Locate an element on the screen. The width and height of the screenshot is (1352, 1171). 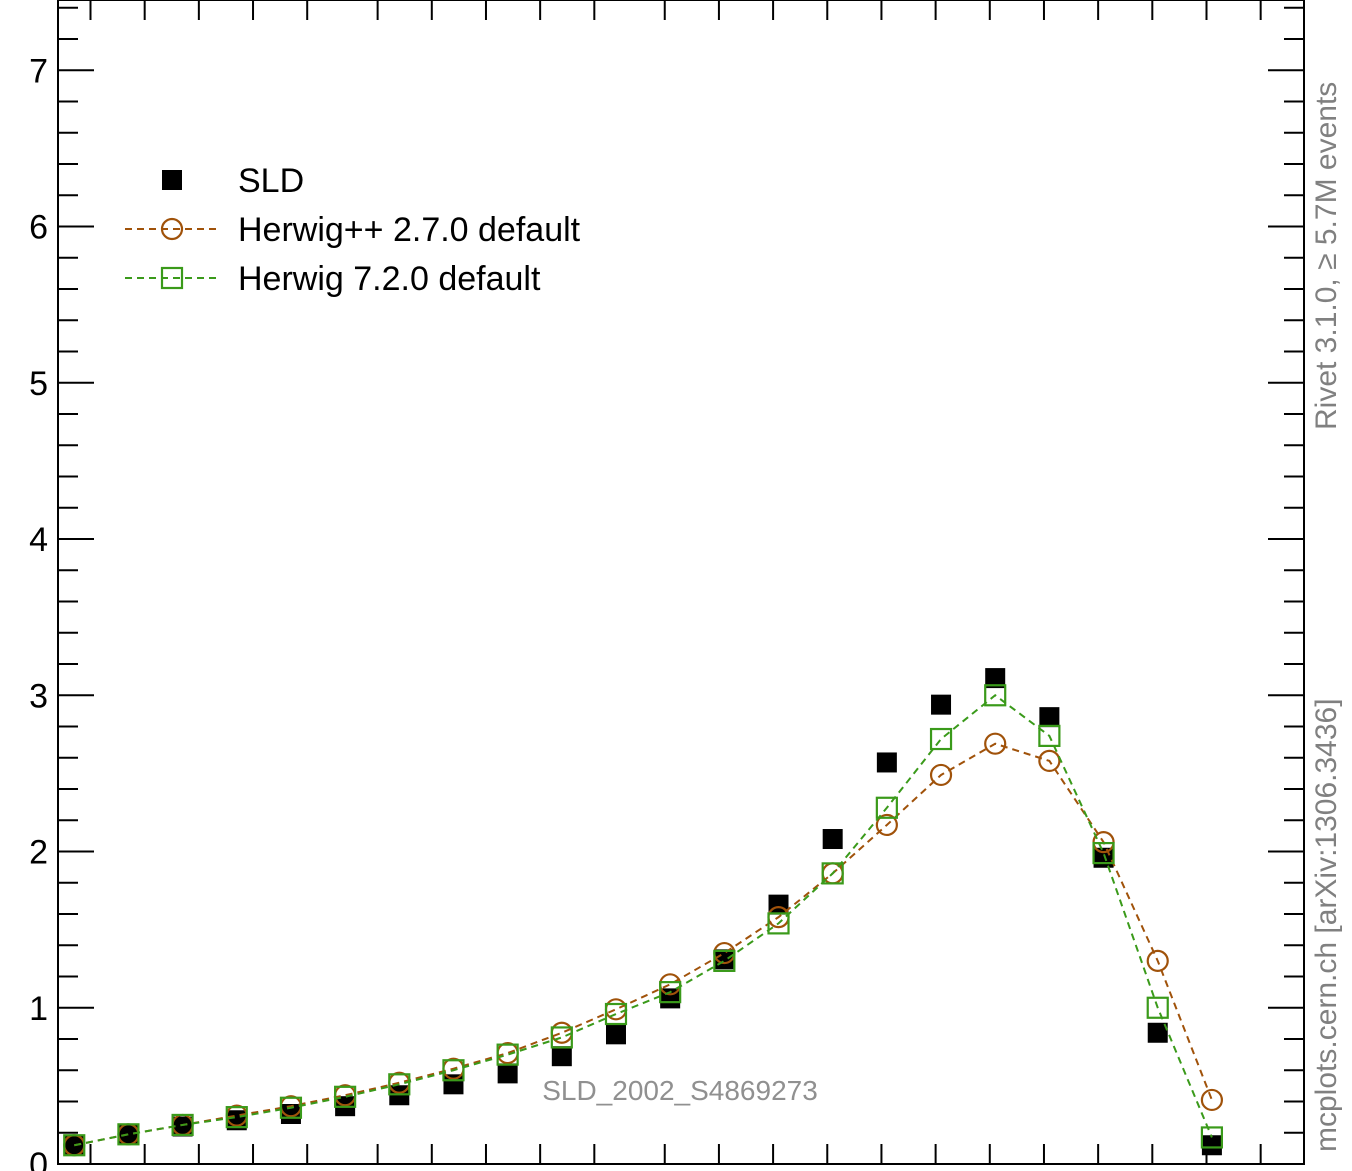
legend-label: Herwig 7.2.0 default is located at coordinates (389, 279).